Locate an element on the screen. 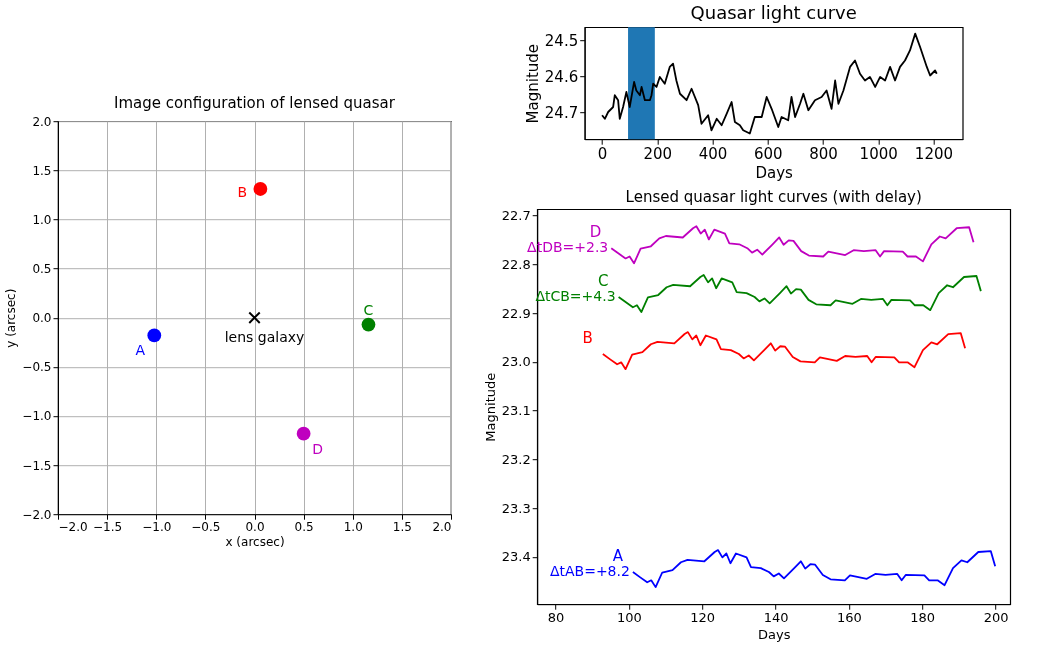  y-tick-label: 2.0 is located at coordinates (42, 121).